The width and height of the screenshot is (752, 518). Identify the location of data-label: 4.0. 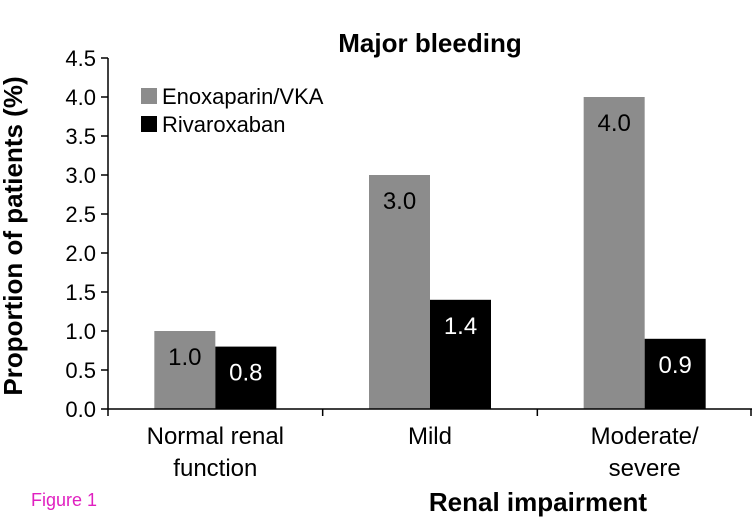
(613, 123).